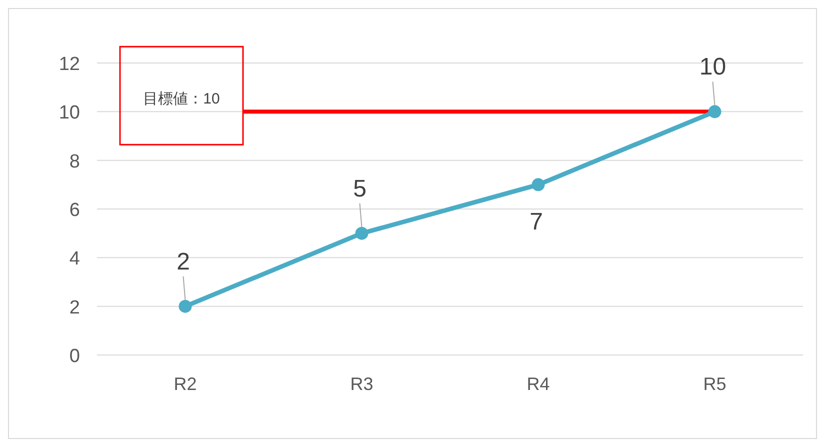 This screenshot has width=825, height=446. Describe the element at coordinates (74, 356) in the screenshot. I see `y-tick-label: 0` at that location.